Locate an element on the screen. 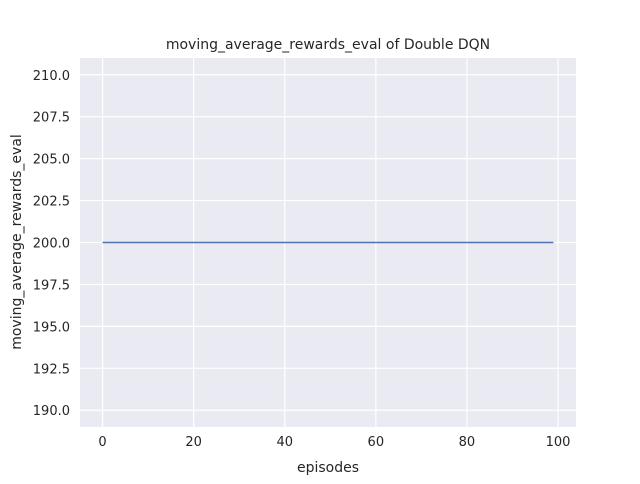  x-tick-label: 20 is located at coordinates (193, 442).